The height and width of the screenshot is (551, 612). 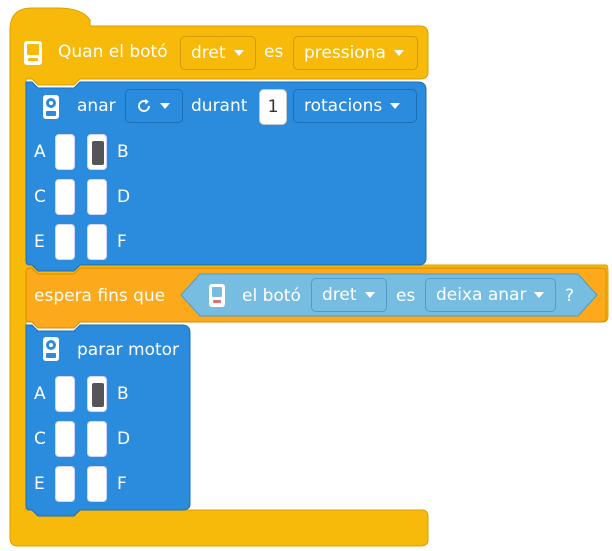 I want to click on event-when-label: Quan el botó, so click(x=113, y=52).